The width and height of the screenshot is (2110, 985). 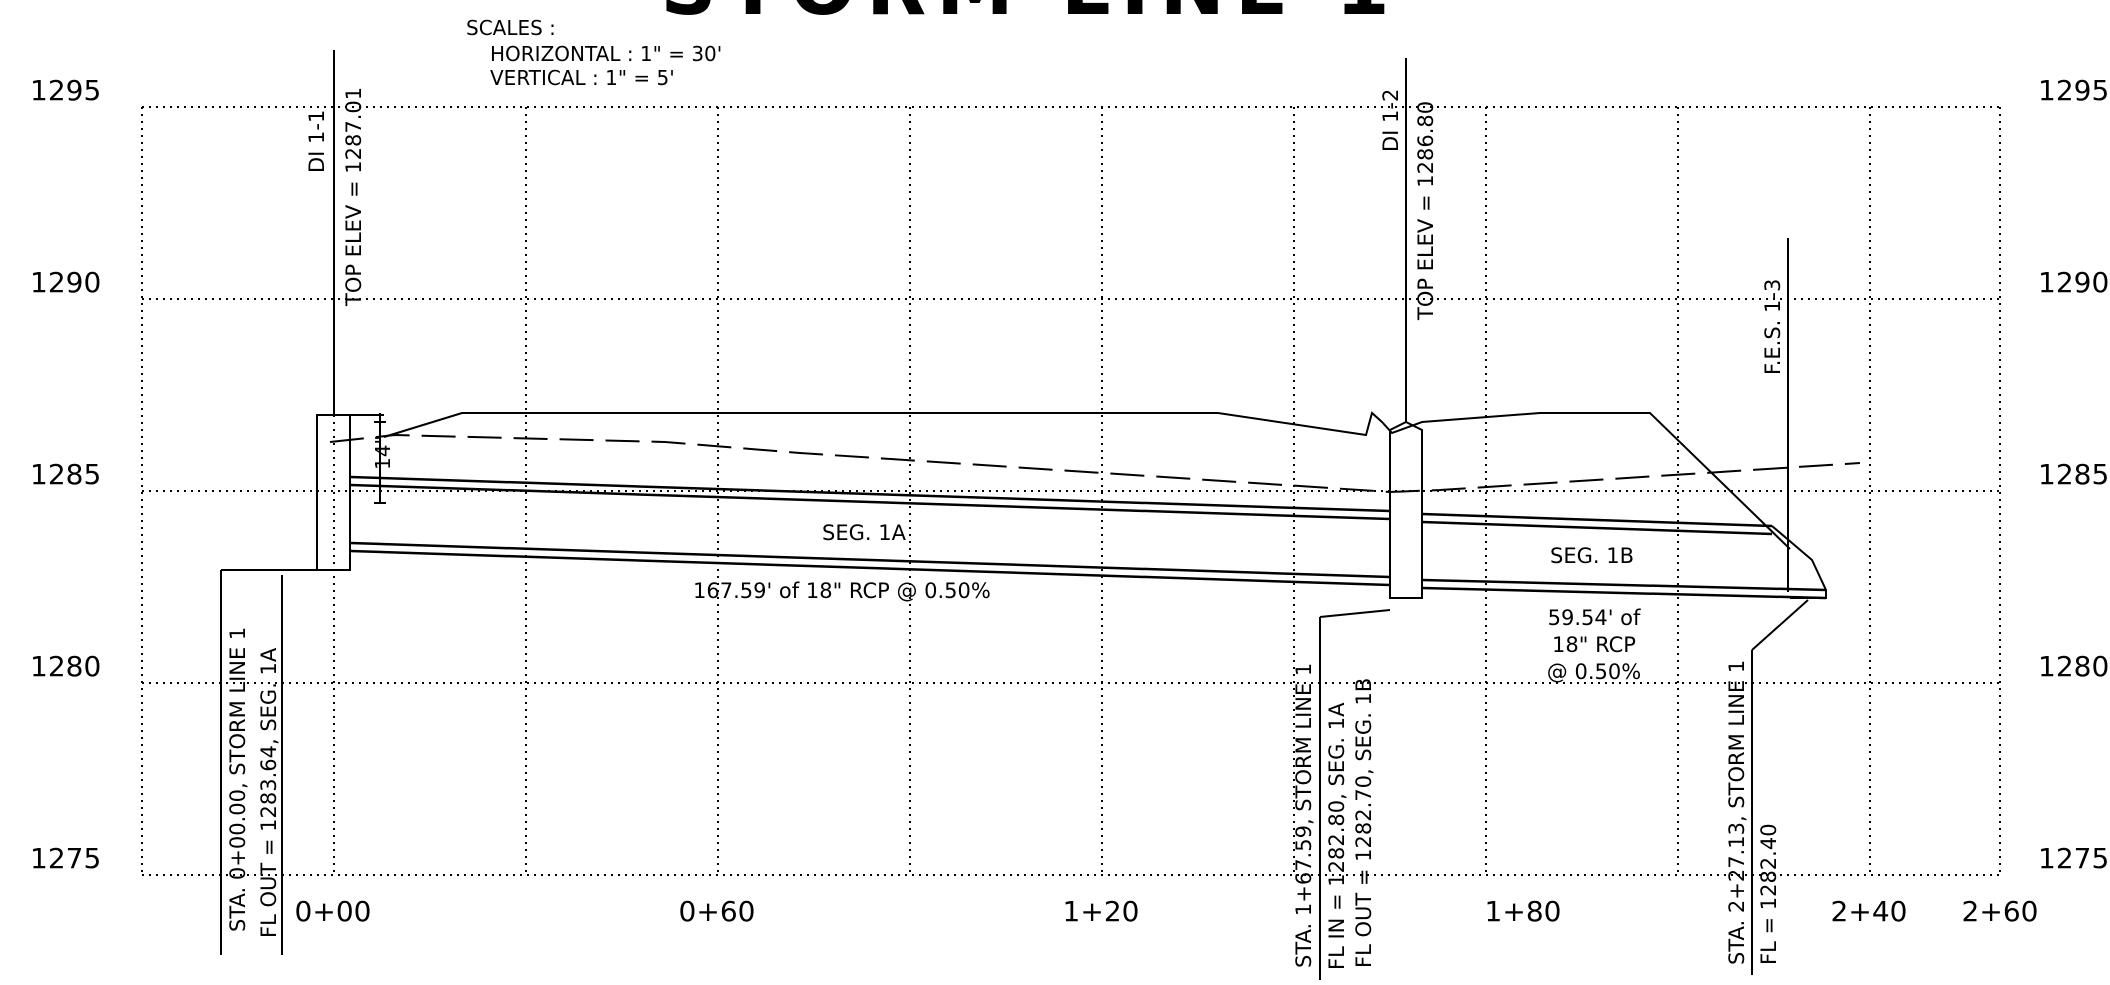 What do you see at coordinates (1769, 894) in the screenshot?
I see `sta-3-line2: FL = 1282.40` at bounding box center [1769, 894].